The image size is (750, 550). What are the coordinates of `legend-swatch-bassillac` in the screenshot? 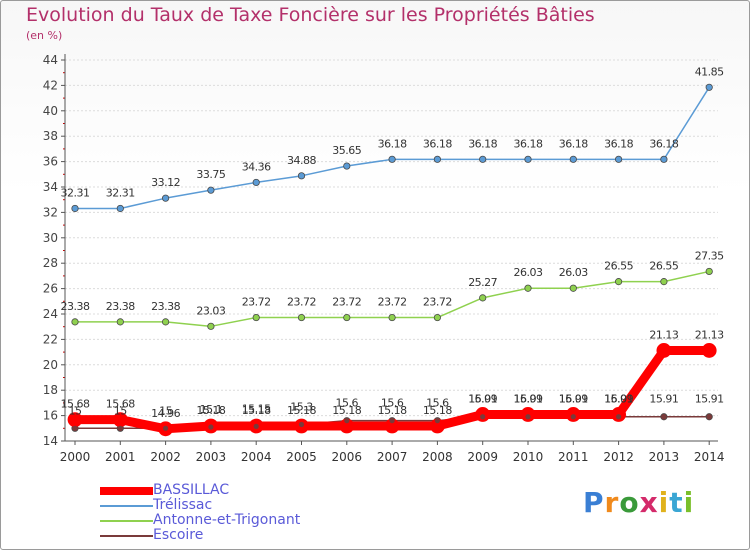 It's located at (126, 491).